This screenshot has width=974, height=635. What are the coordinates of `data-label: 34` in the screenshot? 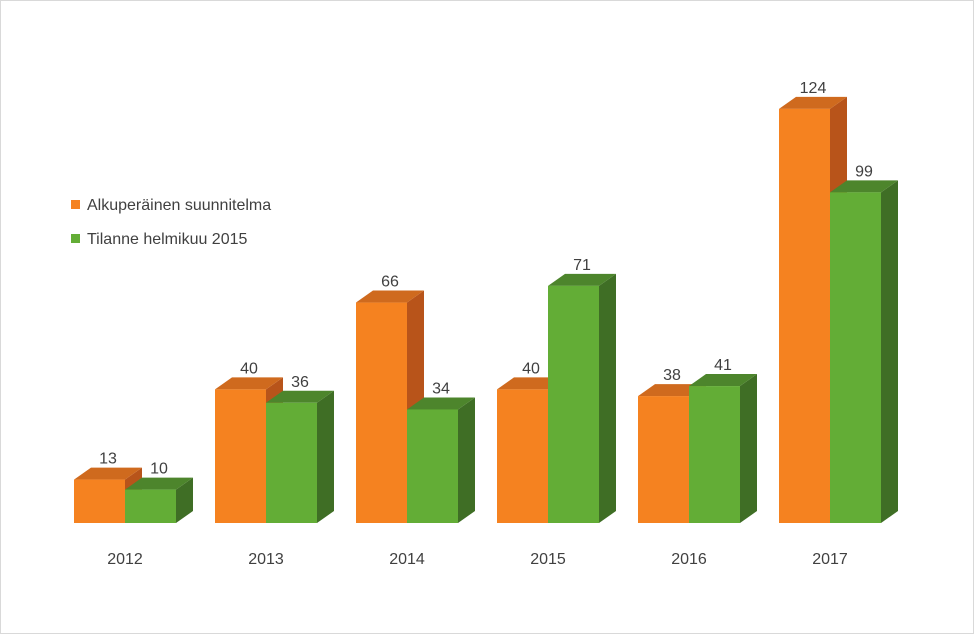 It's located at (441, 388).